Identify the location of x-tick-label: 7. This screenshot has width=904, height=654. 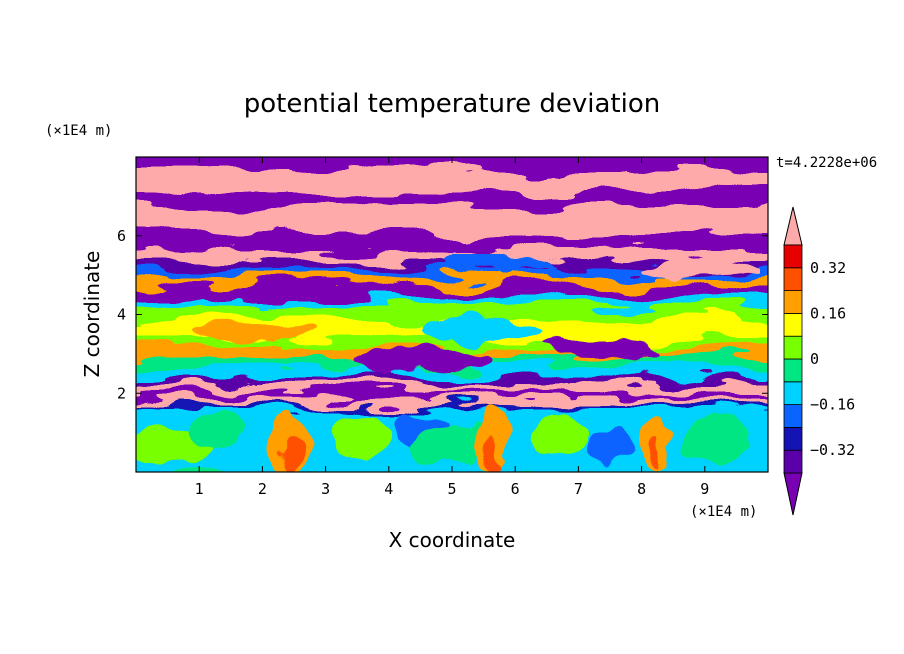
(578, 489).